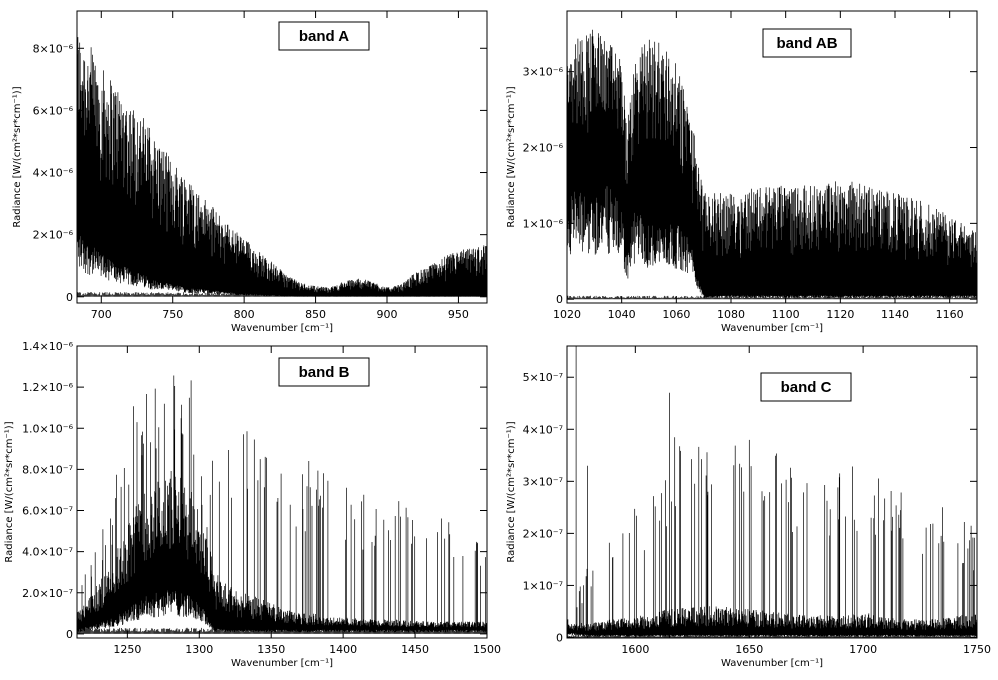  I want to click on y-tick-label: 4×10⁻⁶, so click(53, 173).